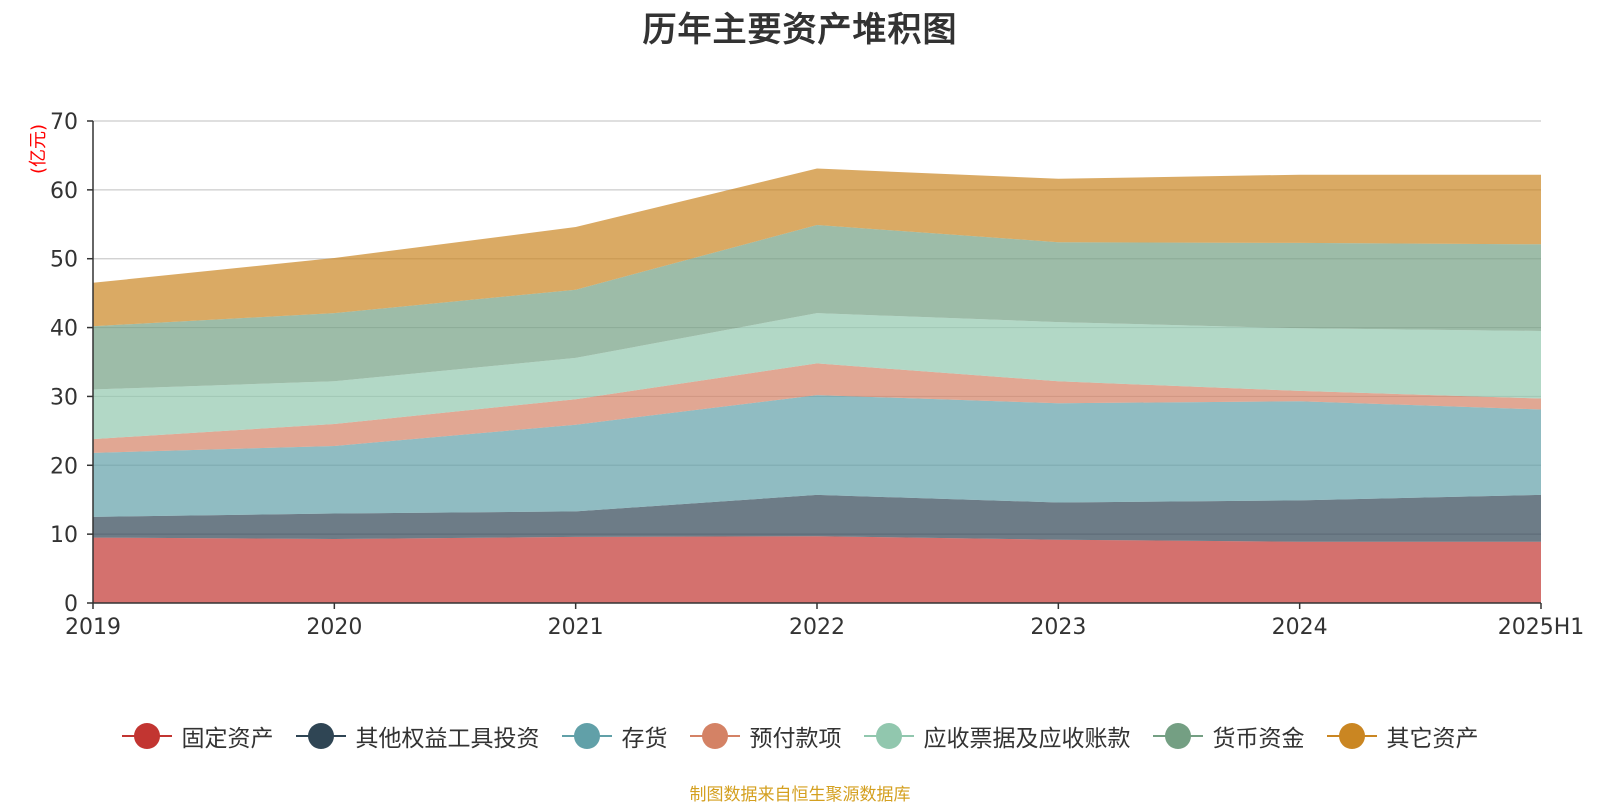  What do you see at coordinates (1058, 627) in the screenshot?
I see `x-tick-label-4: 2023` at bounding box center [1058, 627].